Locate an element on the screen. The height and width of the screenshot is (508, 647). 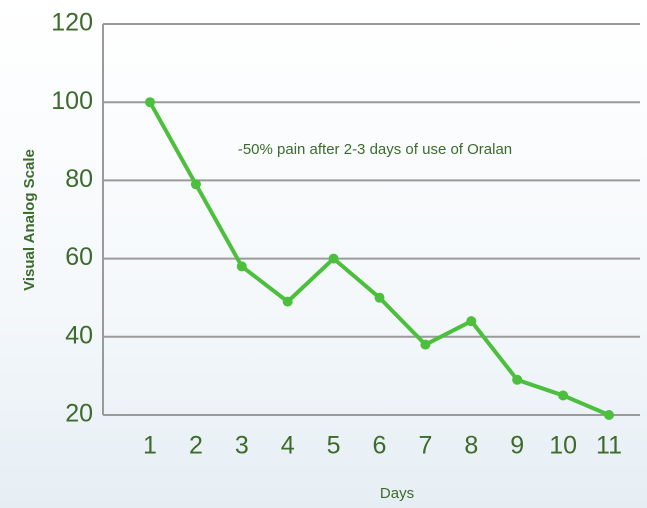
y-tick-label: 20 is located at coordinates (79, 414).